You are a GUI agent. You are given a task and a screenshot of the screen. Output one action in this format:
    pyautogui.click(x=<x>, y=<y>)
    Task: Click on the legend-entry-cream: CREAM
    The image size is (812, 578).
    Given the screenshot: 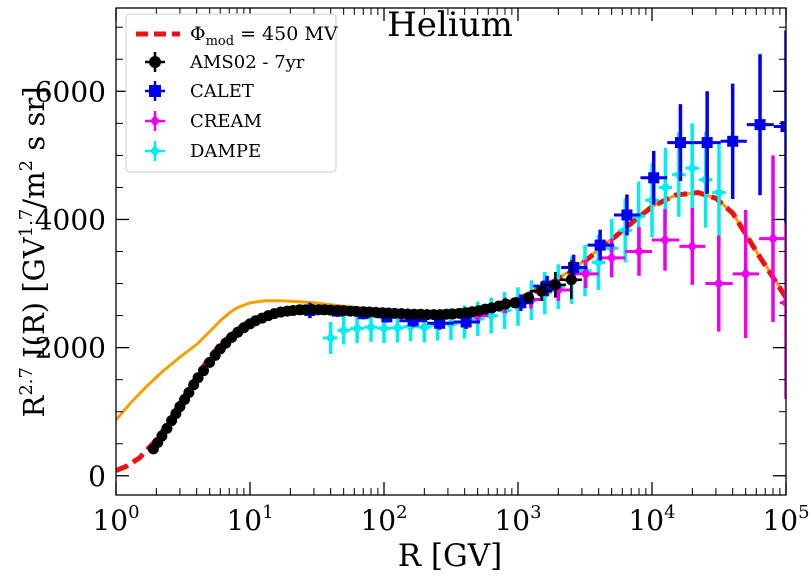 What is the action you would take?
    pyautogui.click(x=203, y=121)
    